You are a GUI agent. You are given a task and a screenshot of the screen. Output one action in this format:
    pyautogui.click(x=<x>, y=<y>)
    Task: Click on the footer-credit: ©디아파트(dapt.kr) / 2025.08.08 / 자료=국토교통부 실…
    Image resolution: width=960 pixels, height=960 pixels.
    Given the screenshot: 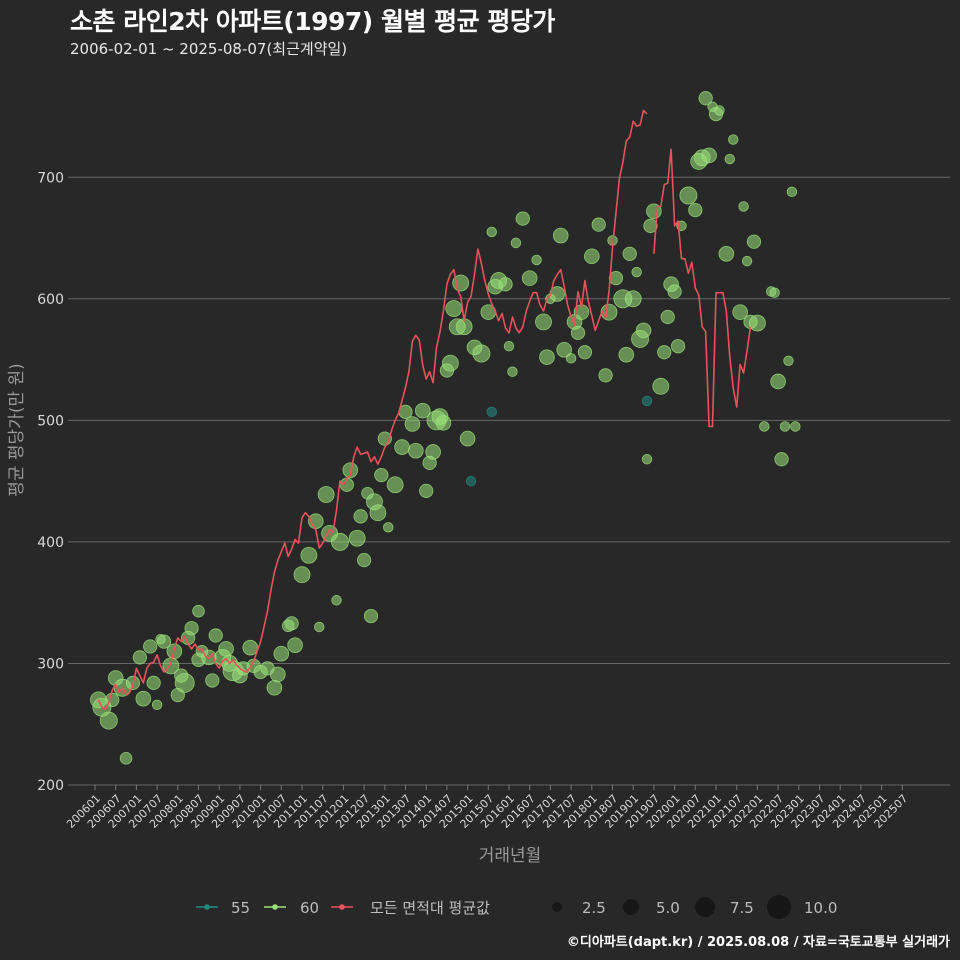 What is the action you would take?
    pyautogui.click(x=758, y=942)
    